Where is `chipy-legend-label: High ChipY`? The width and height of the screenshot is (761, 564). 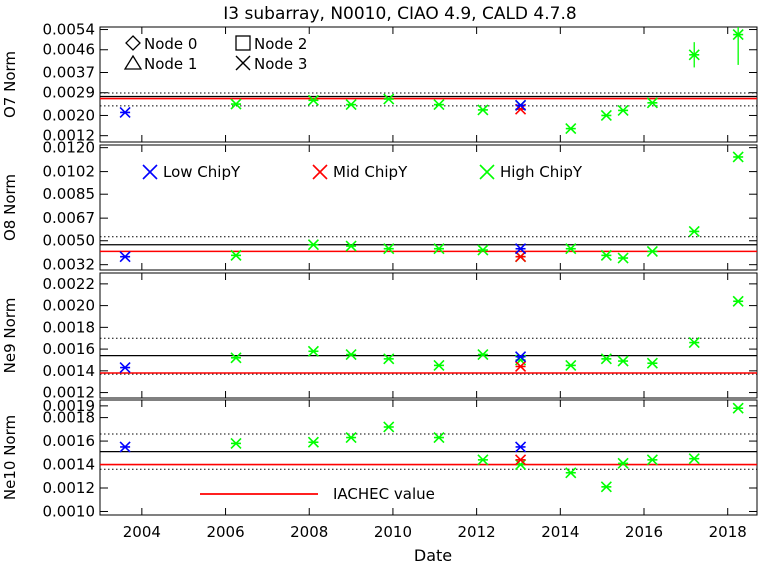 chipy-legend-label: High ChipY is located at coordinates (541, 172).